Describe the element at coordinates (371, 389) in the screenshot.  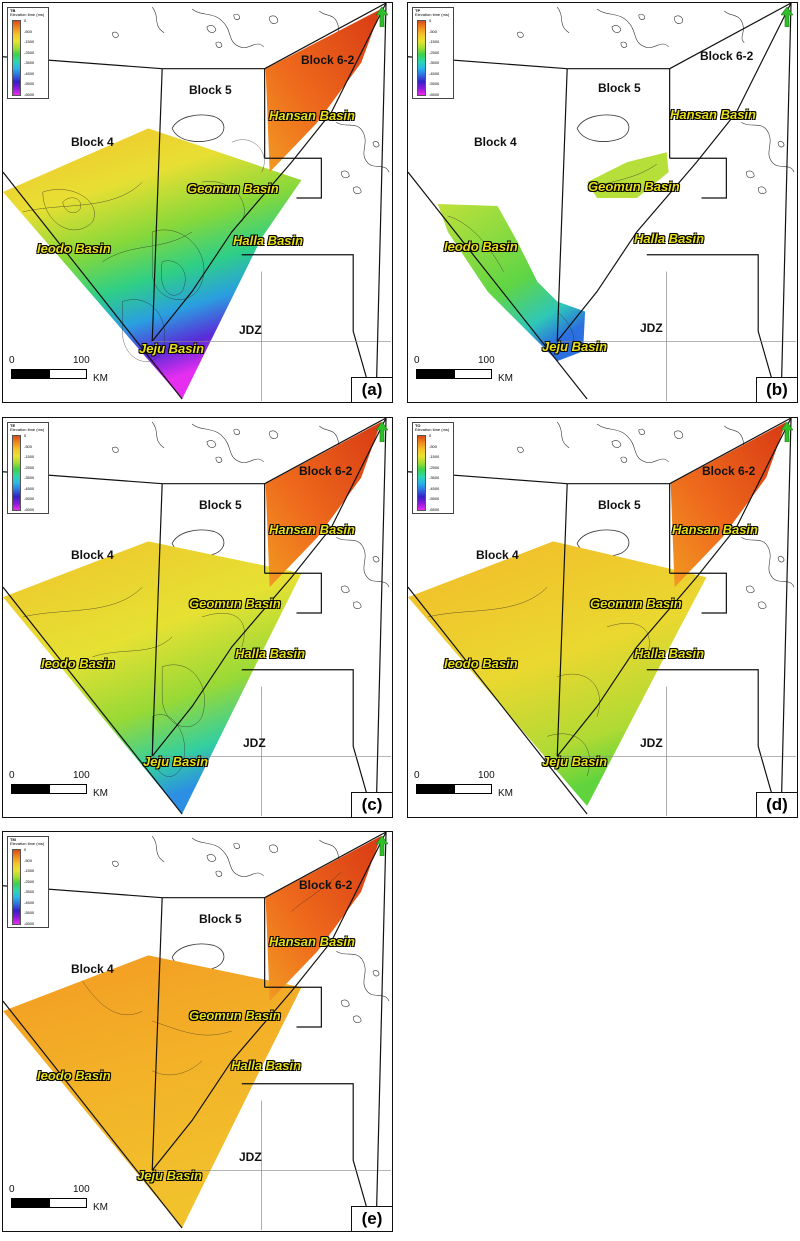
I see `panel-label: (a)` at that location.